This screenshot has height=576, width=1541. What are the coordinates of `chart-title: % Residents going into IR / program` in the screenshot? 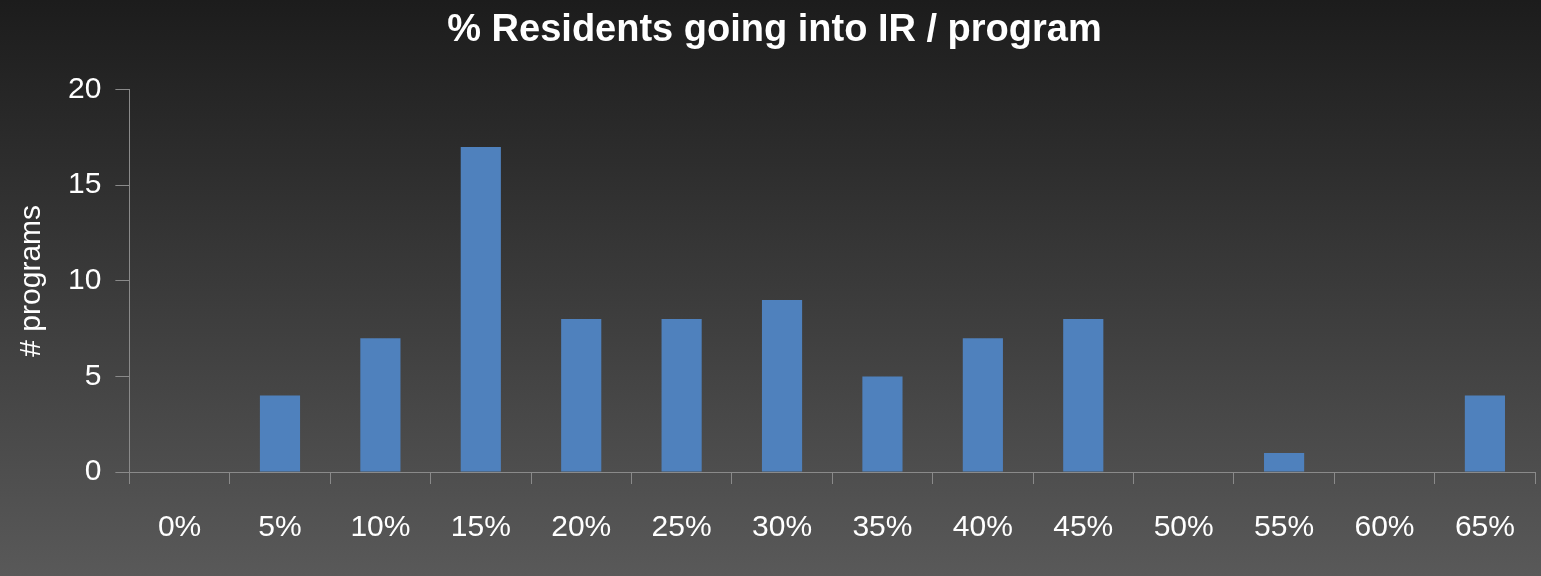 It's located at (774, 28).